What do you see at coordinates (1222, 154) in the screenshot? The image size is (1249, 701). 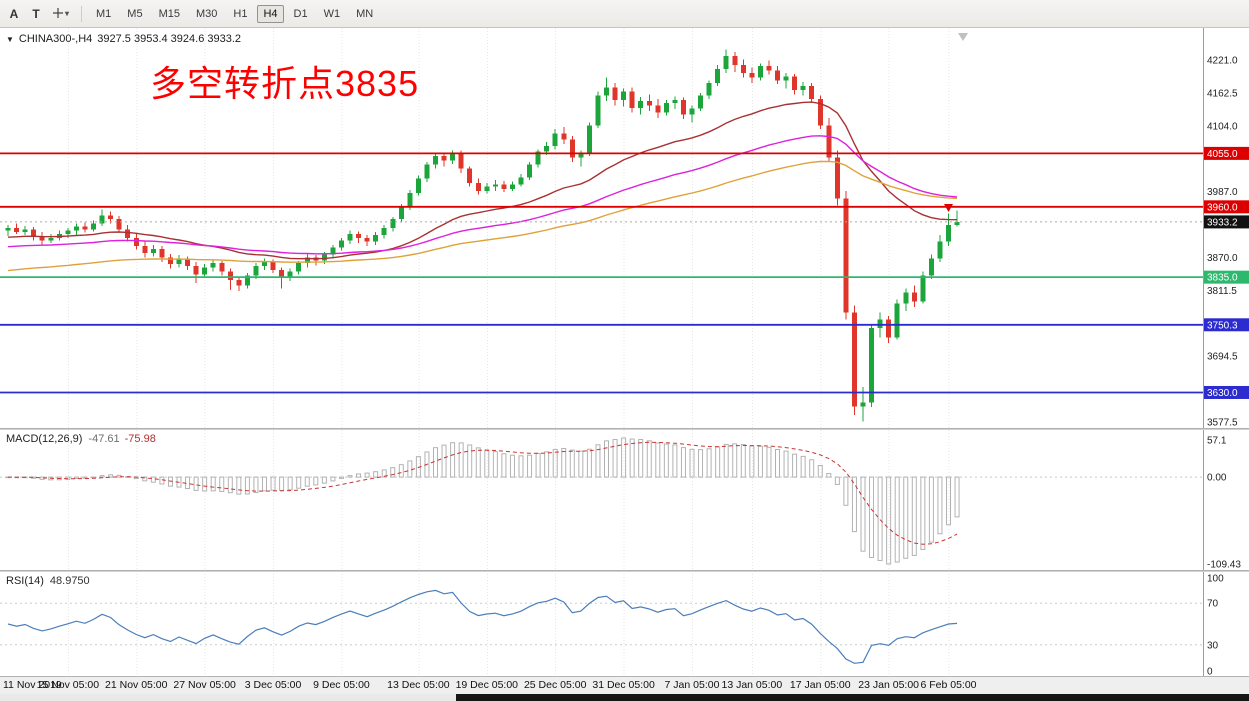 I see `svg-text: 4055.0` at bounding box center [1222, 154].